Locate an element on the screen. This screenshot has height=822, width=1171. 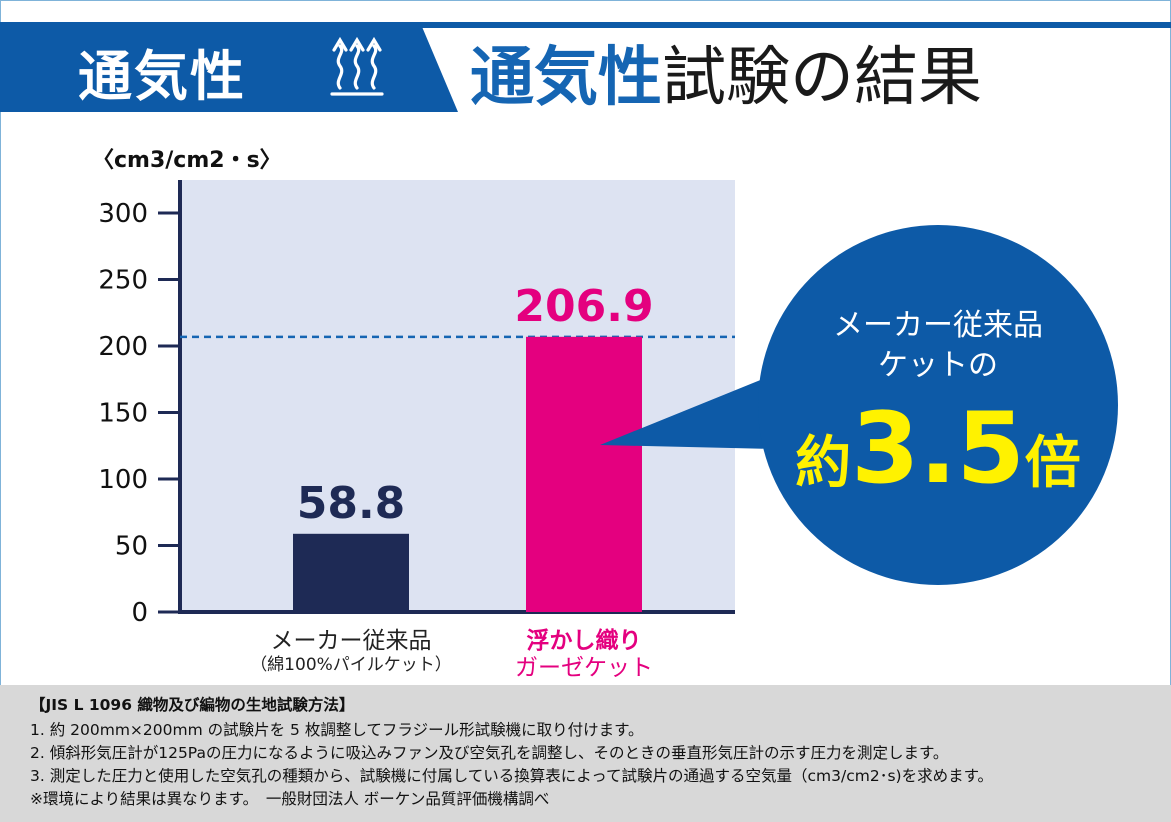
callout-prefix: 約 is located at coordinates (823, 463).